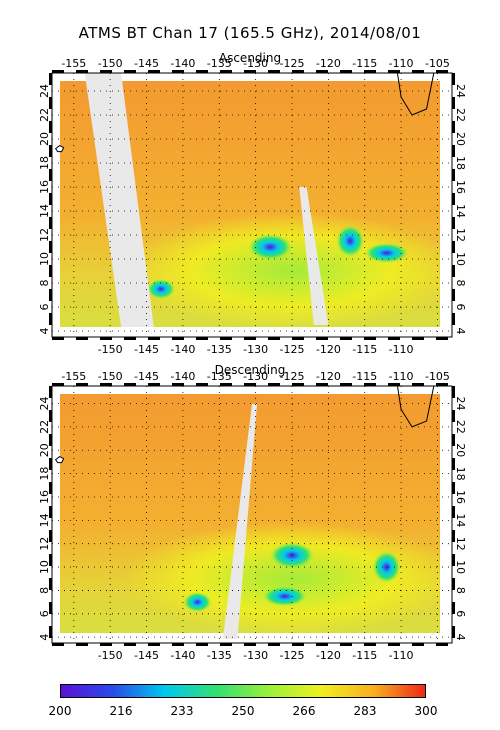 The height and width of the screenshot is (730, 500). I want to click on panel-title-descending: Descending, so click(250, 370).